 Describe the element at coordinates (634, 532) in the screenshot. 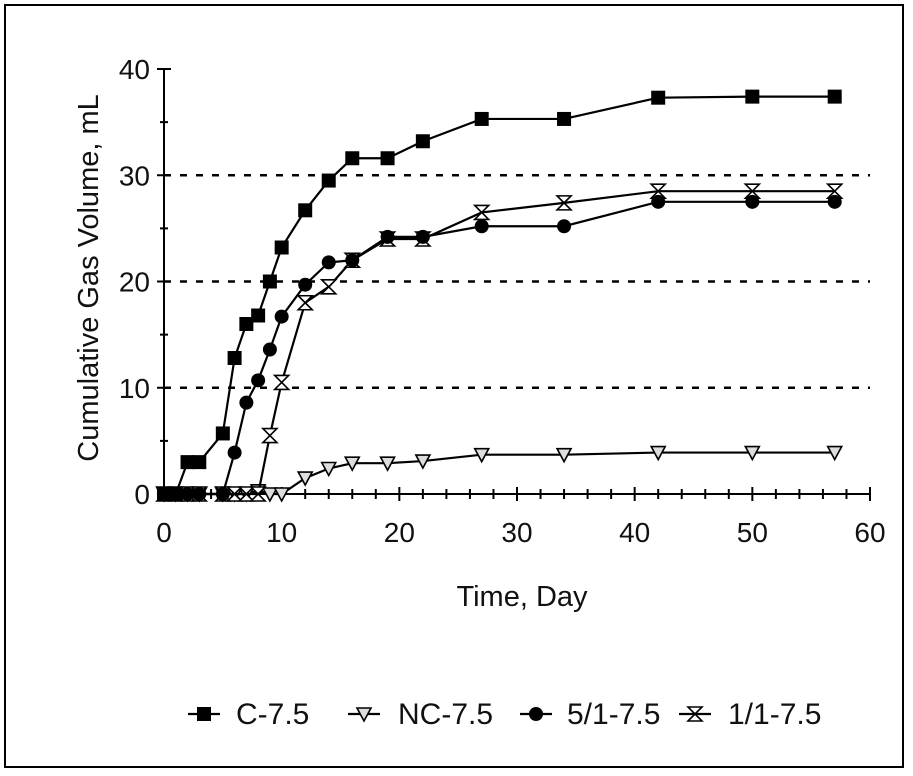

I see `x-tick-label: 40` at that location.